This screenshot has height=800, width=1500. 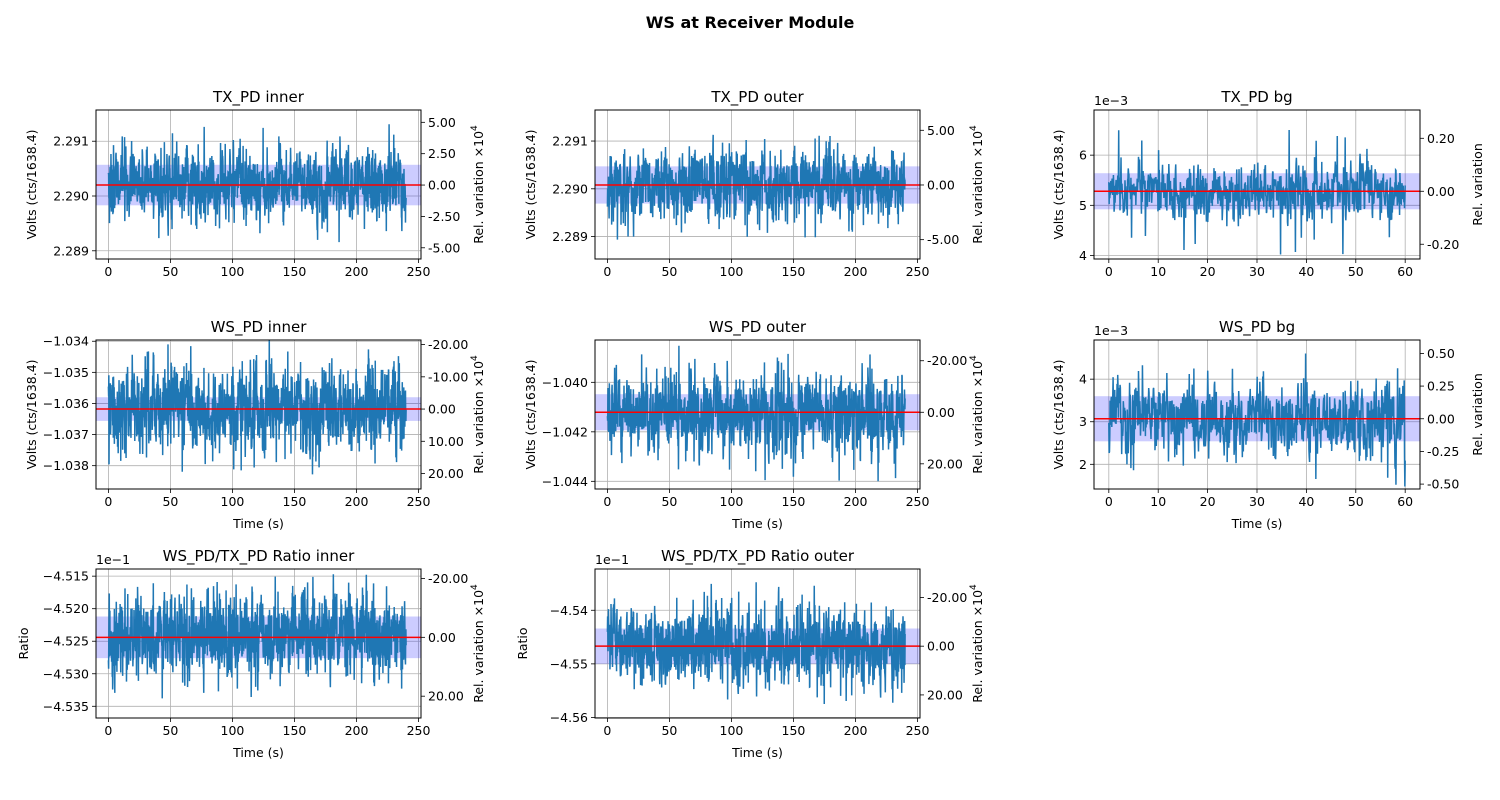 What do you see at coordinates (66, 641) in the screenshot?
I see `y-tick-label: −4.525` at bounding box center [66, 641].